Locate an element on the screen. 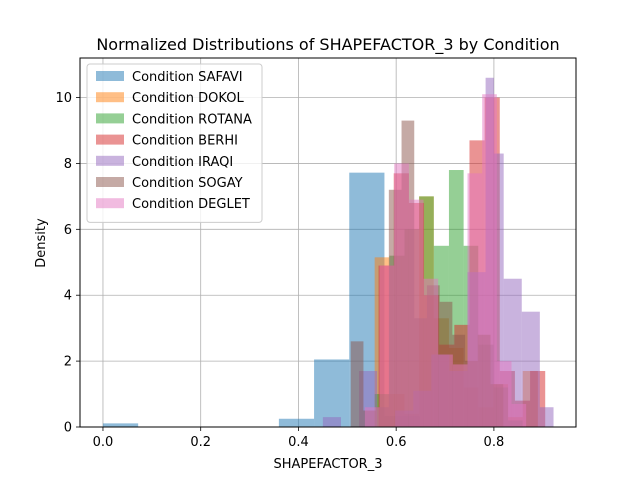  legend-label: Condition SOGAY is located at coordinates (187, 183).